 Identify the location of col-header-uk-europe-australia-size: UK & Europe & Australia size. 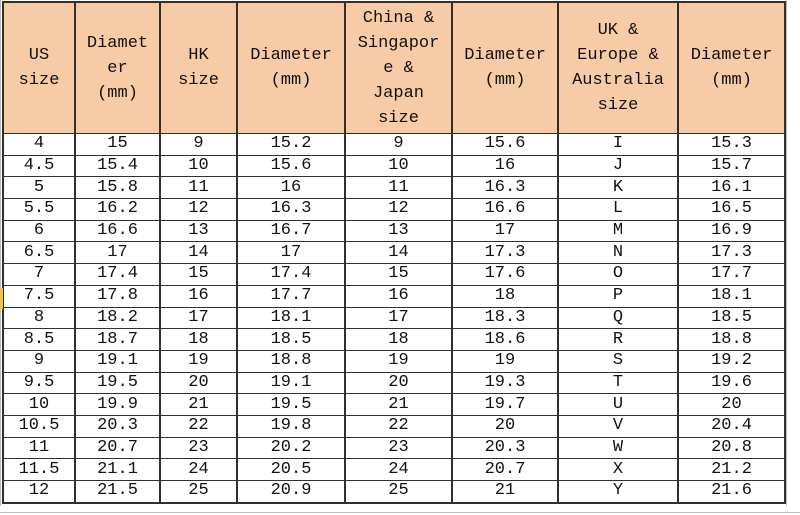
(618, 67).